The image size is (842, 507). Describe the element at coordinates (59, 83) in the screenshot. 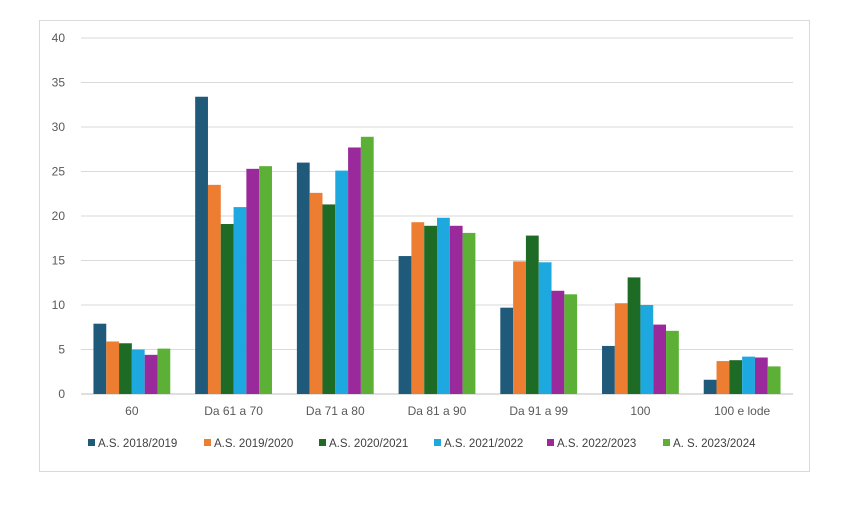

I see `y-tick-label: 35` at that location.